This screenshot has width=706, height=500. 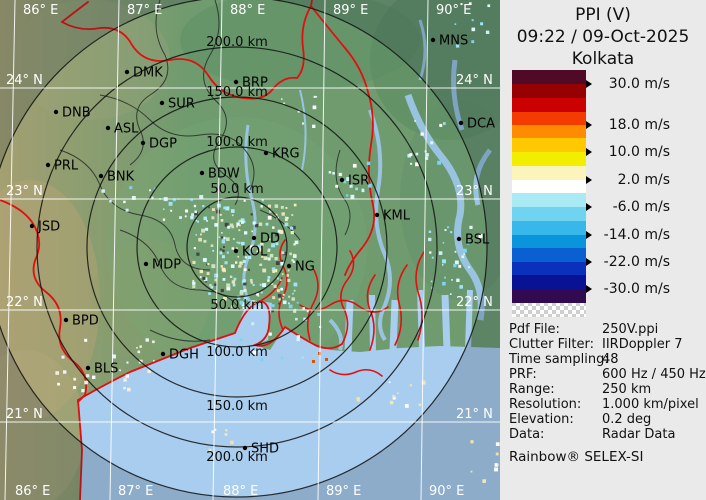 I want to click on legend-value: 2.0 m/s, so click(x=643, y=180).